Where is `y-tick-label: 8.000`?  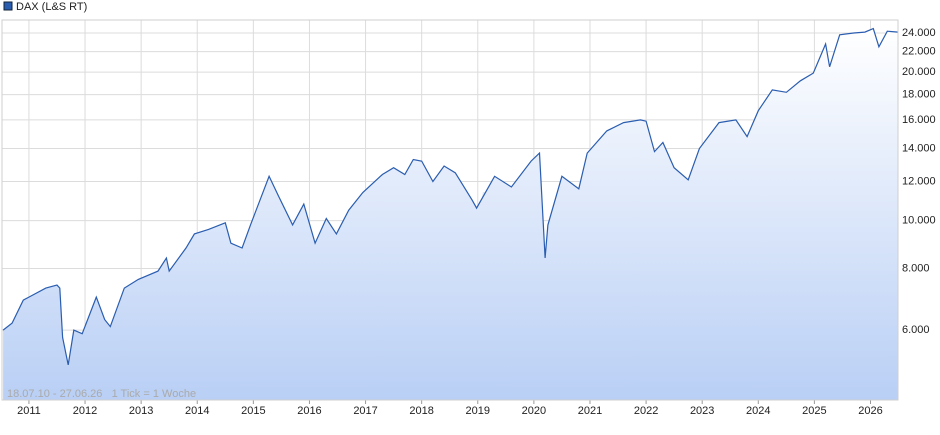 y-tick-label: 8.000 is located at coordinates (916, 268).